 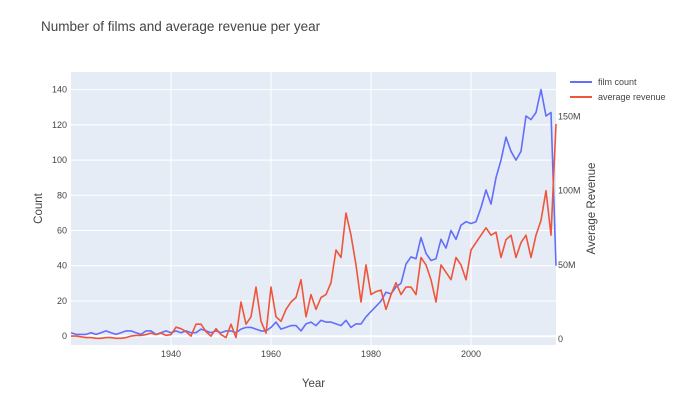 What do you see at coordinates (171, 354) in the screenshot?
I see `x-tick-label: 1940` at bounding box center [171, 354].